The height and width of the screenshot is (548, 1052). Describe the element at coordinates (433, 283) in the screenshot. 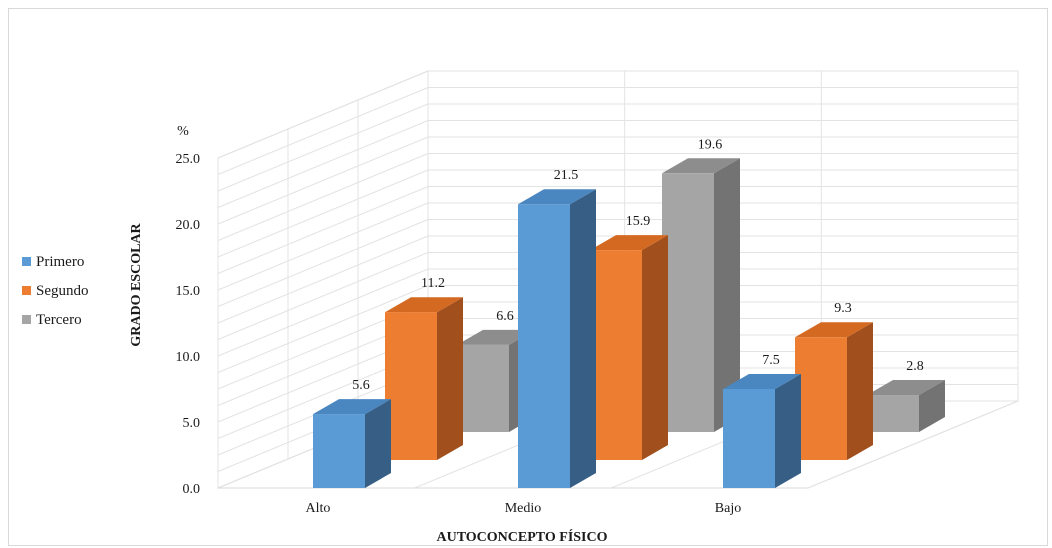

I see `data-label: 11.2` at that location.